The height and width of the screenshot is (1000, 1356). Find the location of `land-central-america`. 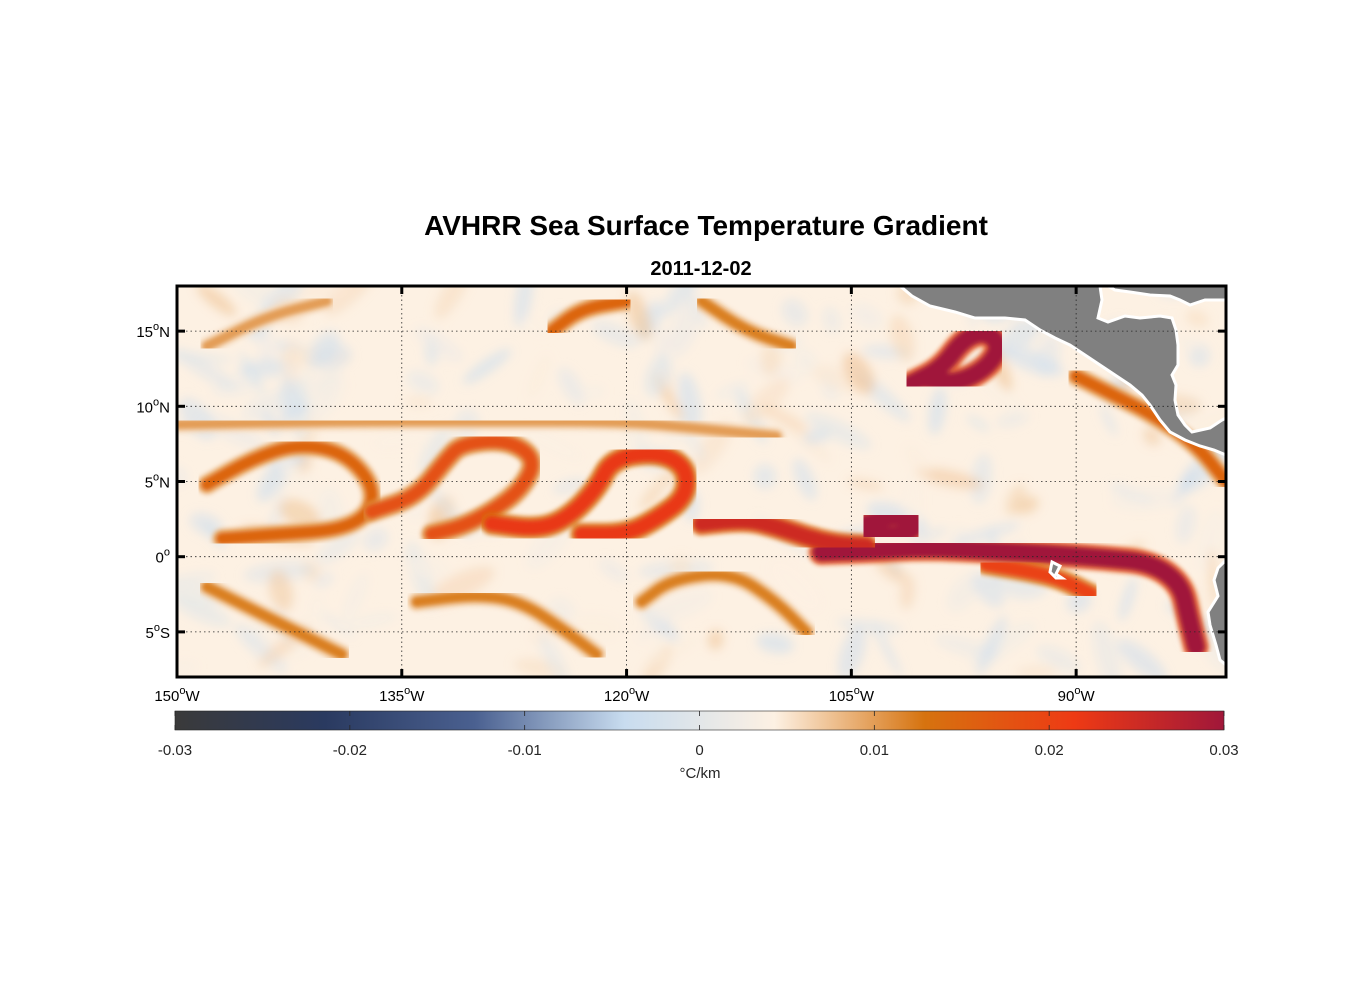

land-central-america is located at coordinates (1061, 371).